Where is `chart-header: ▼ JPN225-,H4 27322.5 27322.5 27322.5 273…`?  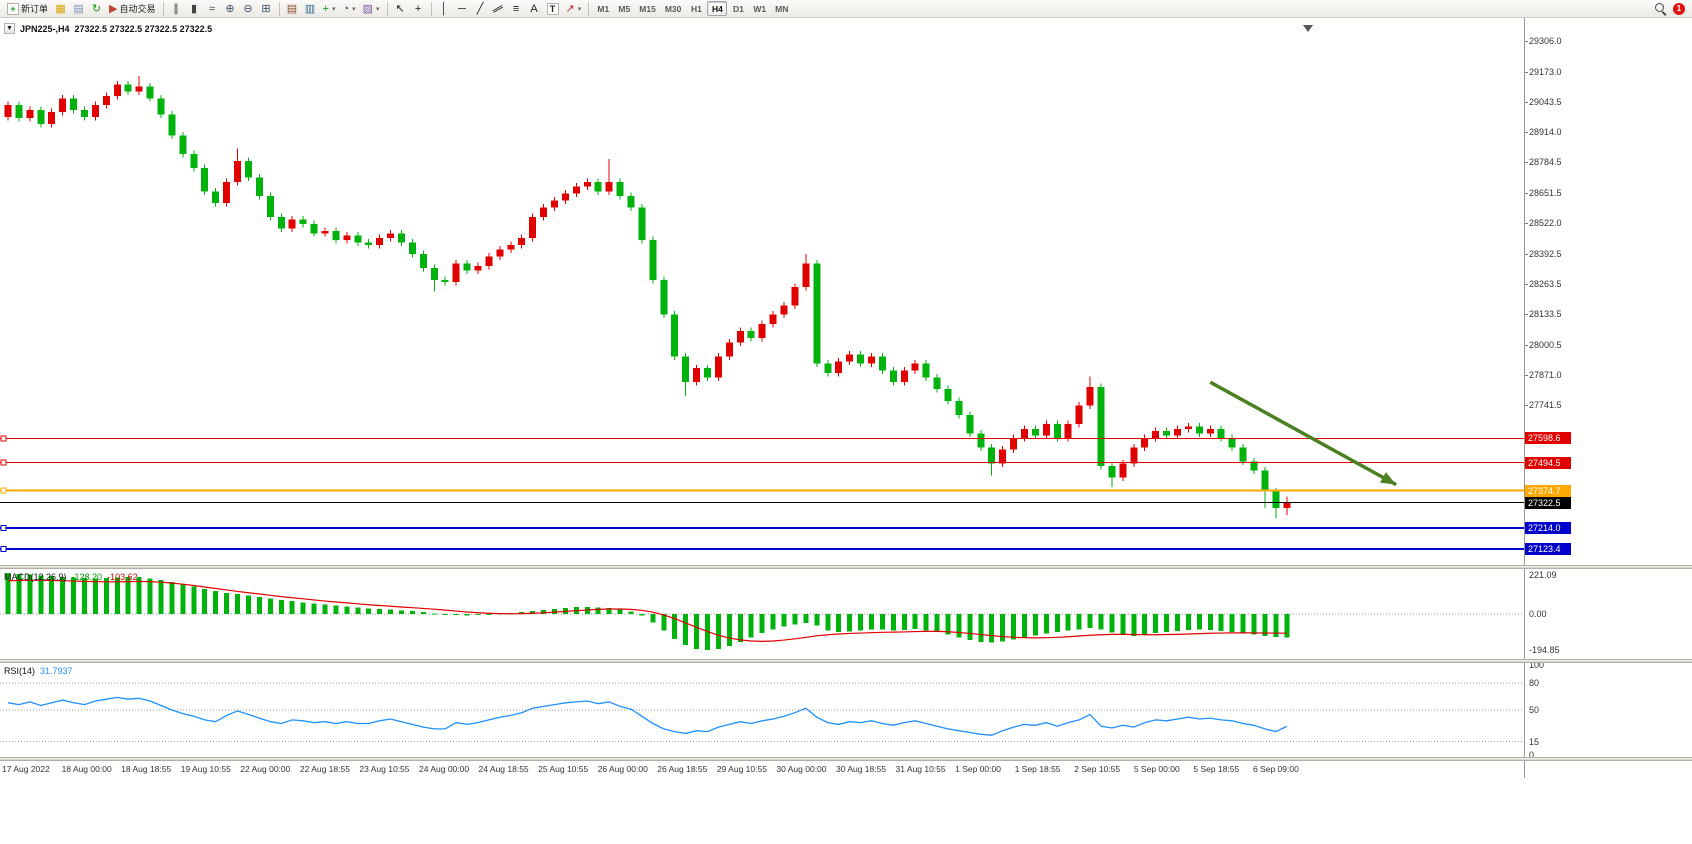
chart-header: ▼ JPN225-,H4 27322.5 27322.5 27322.5 273… is located at coordinates (108, 28).